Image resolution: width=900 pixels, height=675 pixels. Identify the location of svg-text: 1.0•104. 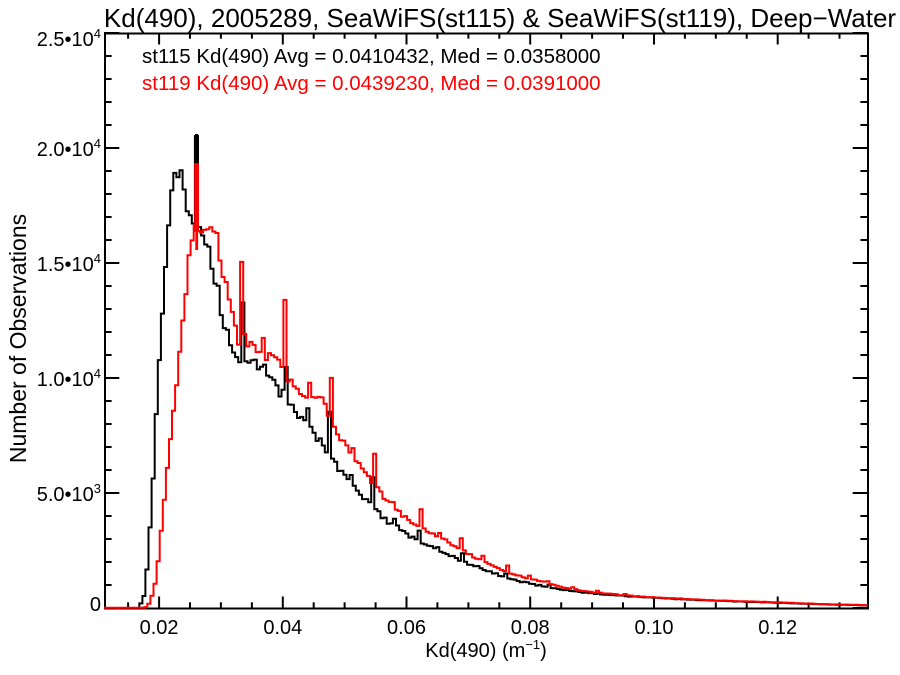
(69, 378).